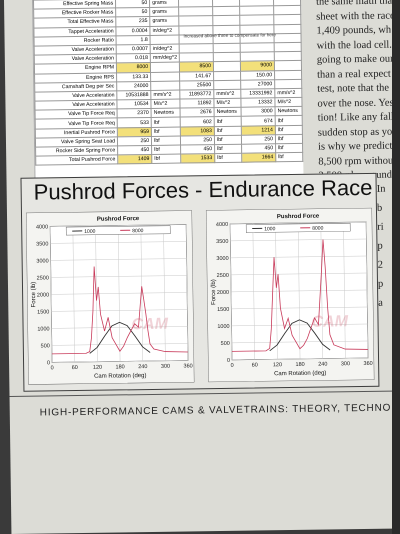 The width and height of the screenshot is (400, 534). I want to click on spreadsheet-cell: 2370, so click(134, 113).